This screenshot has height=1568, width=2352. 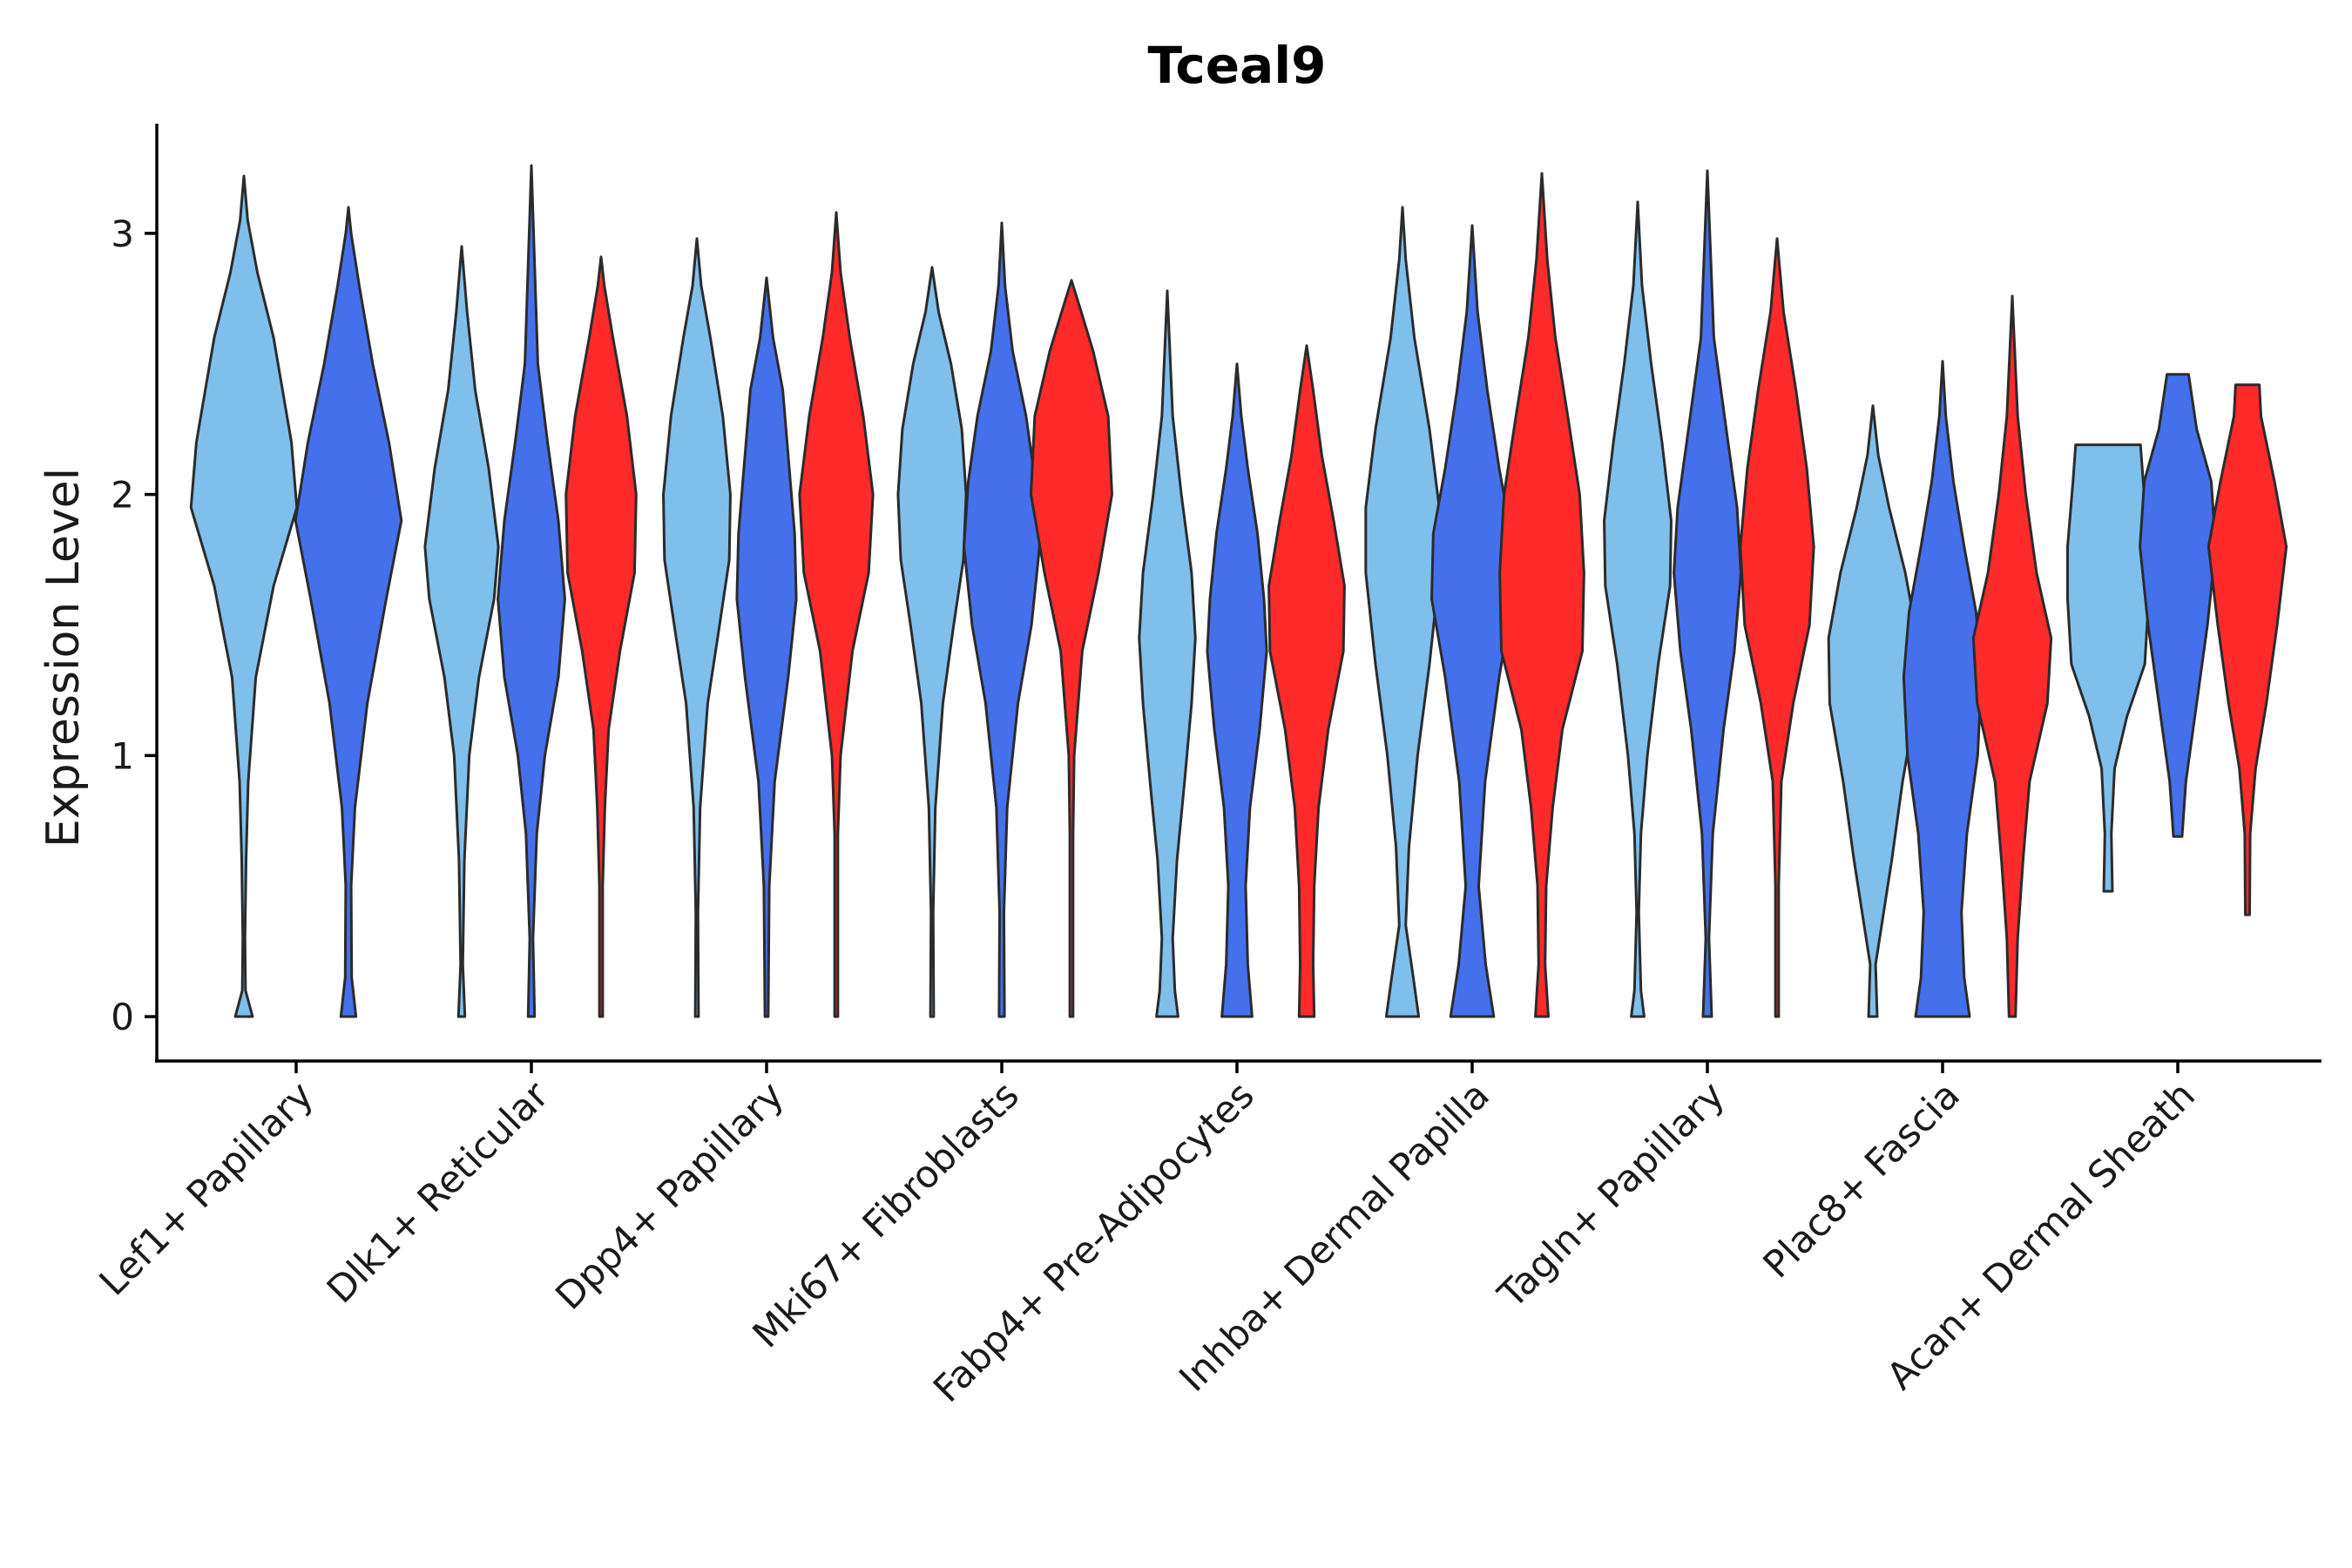 I want to click on y-ticks: 0 1 2 3, so click(x=134, y=625).